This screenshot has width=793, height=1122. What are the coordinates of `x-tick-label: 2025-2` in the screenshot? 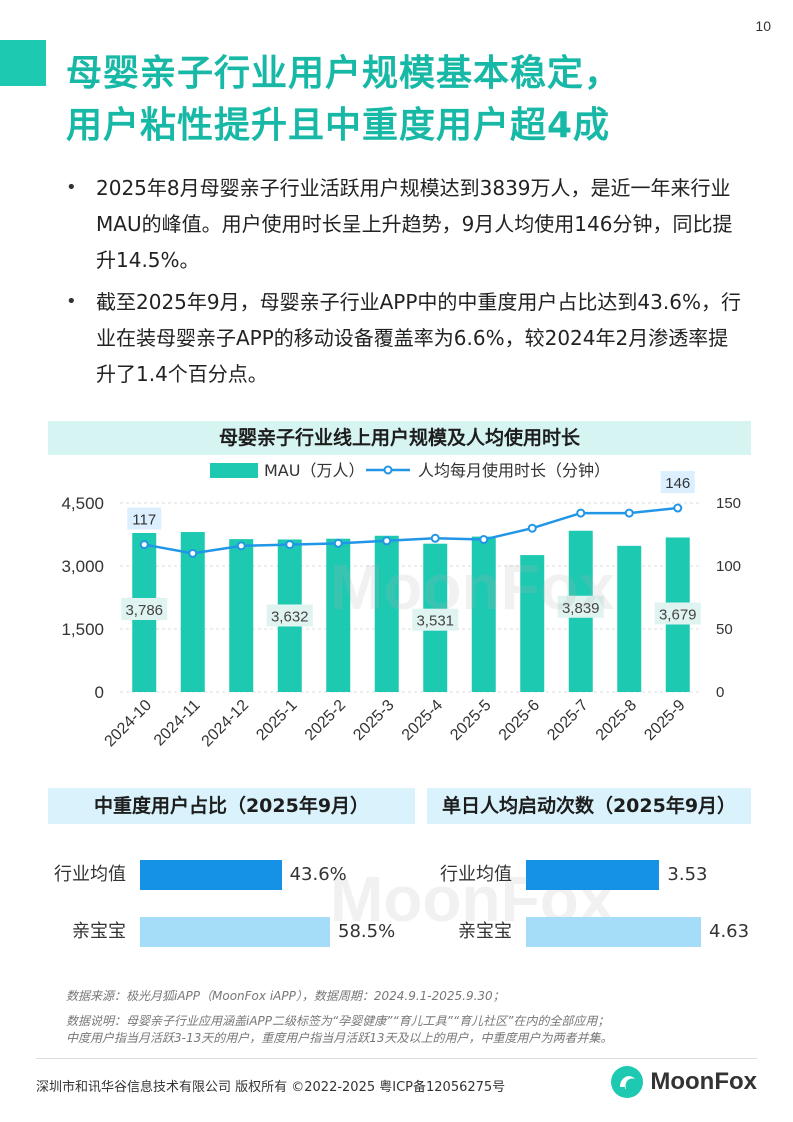 It's located at (325, 720).